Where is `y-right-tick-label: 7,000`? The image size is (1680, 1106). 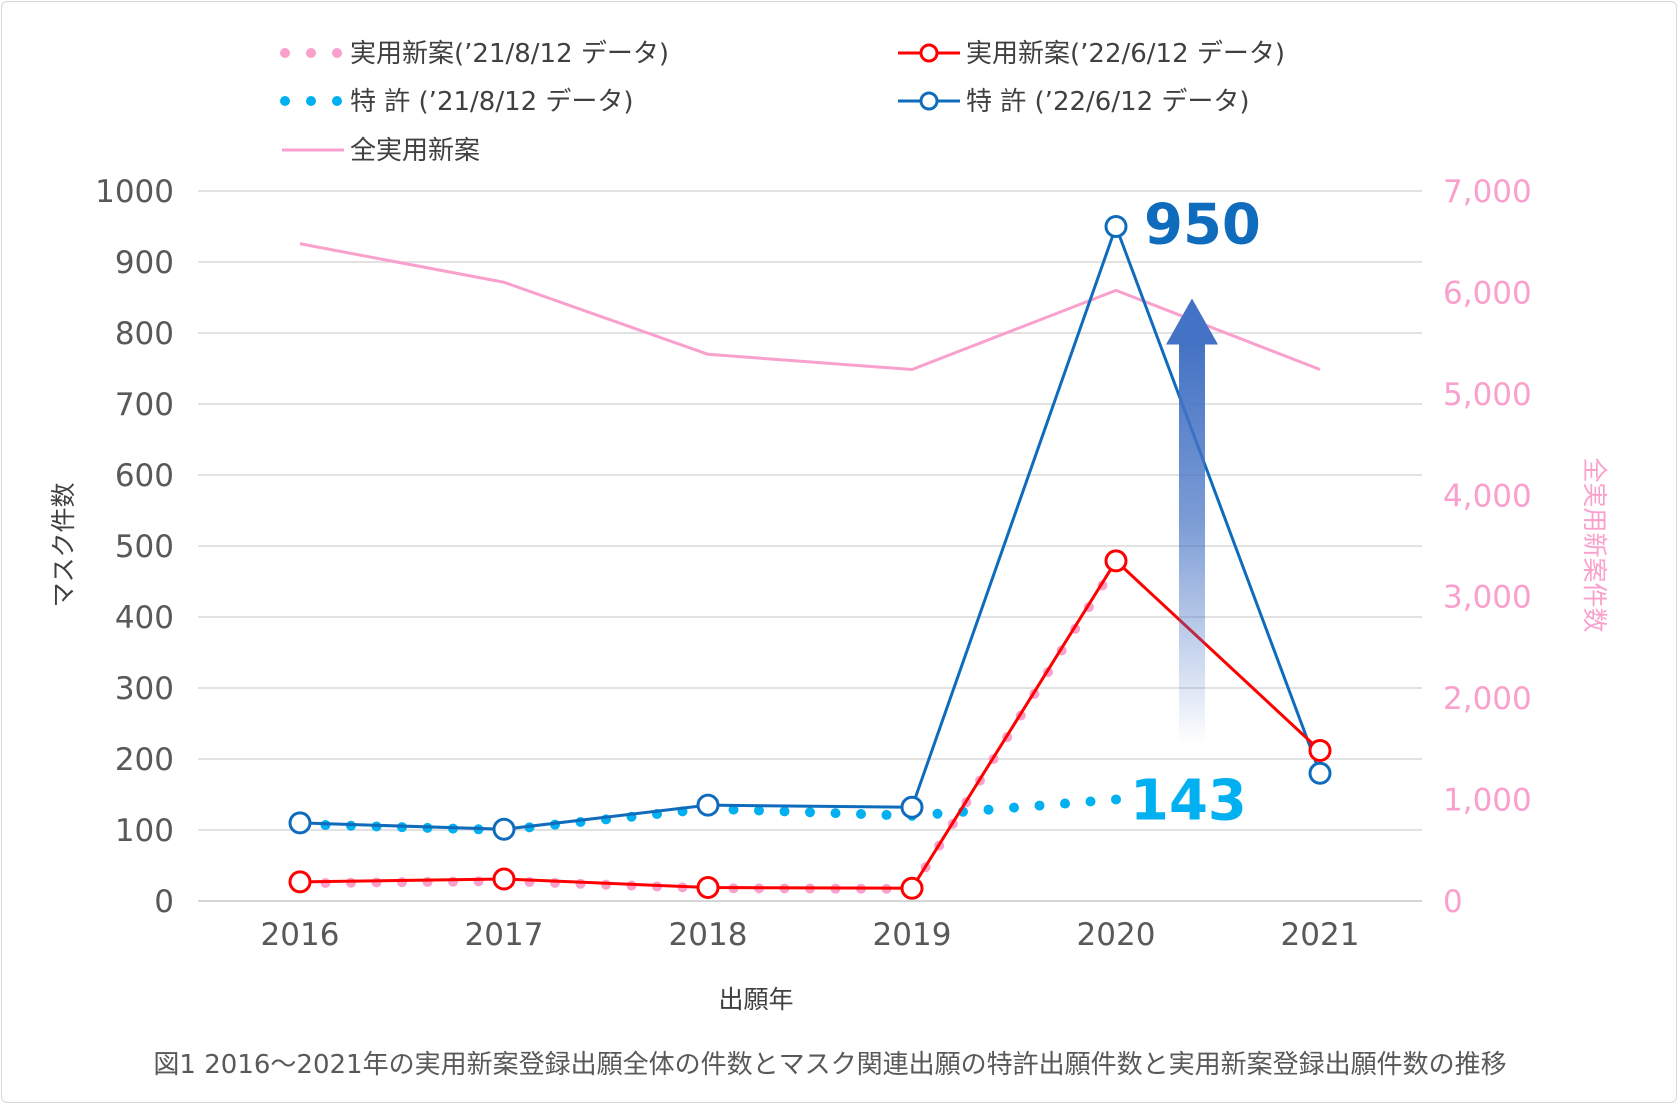 y-right-tick-label: 7,000 is located at coordinates (1487, 192).